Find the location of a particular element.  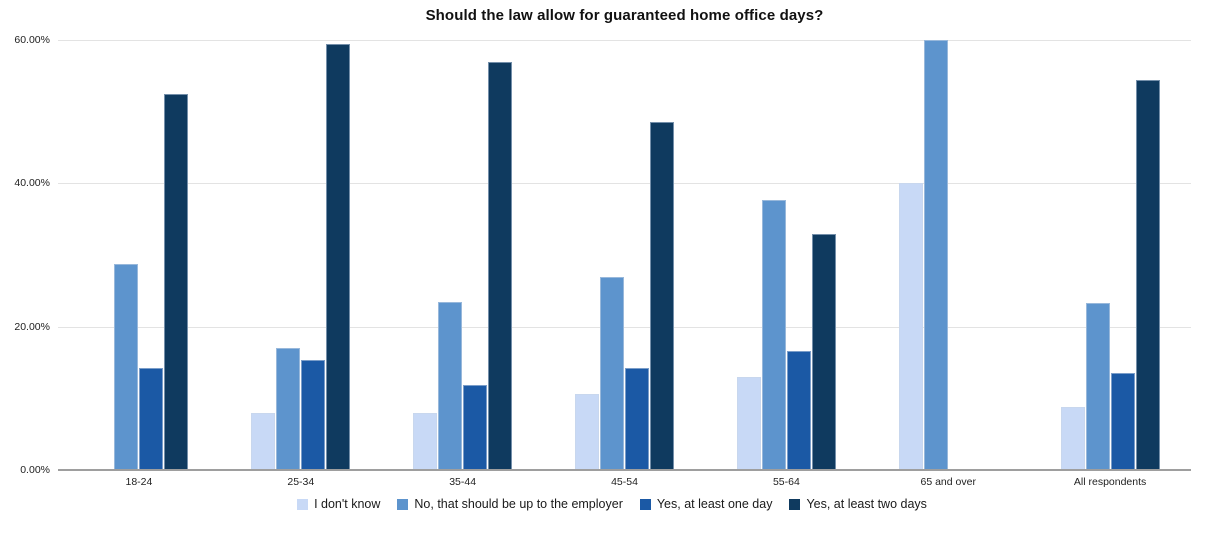

x-axis-category-label: 65 and over is located at coordinates (948, 482).